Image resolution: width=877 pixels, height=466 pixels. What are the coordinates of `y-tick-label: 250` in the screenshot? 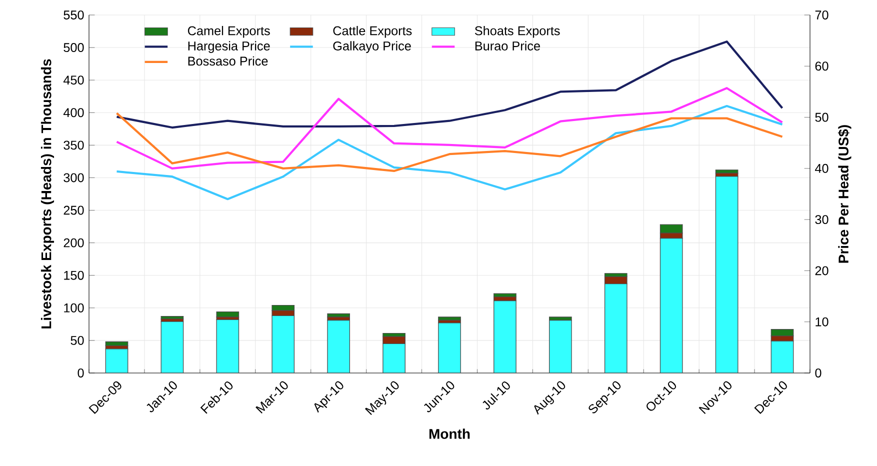 It's located at (74, 210).